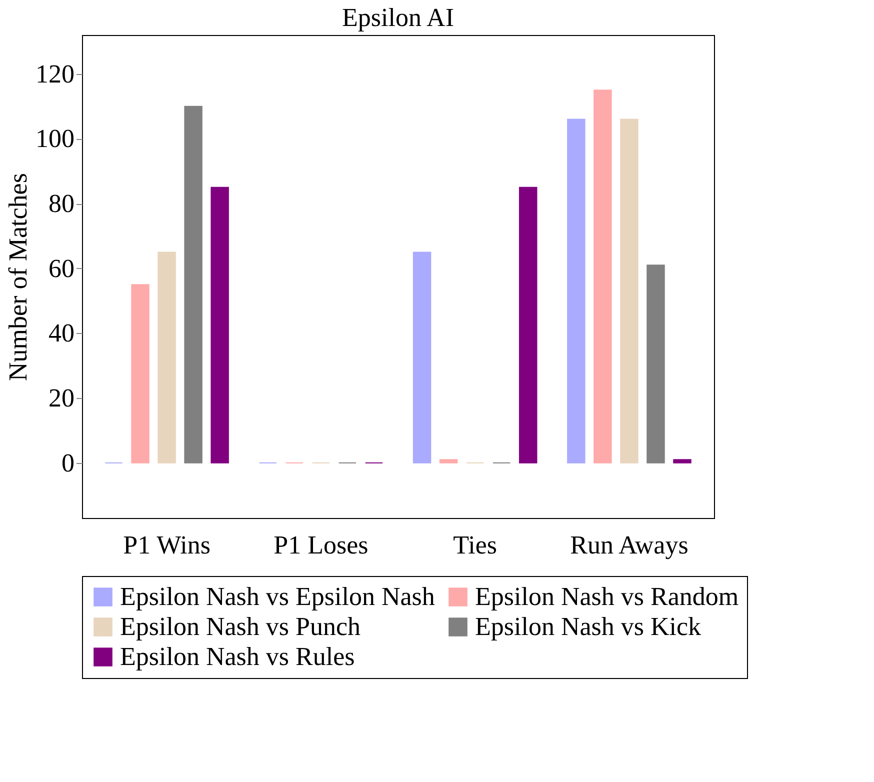 This screenshot has width=874, height=782. What do you see at coordinates (55, 139) in the screenshot?
I see `y-tick-label: 100` at bounding box center [55, 139].